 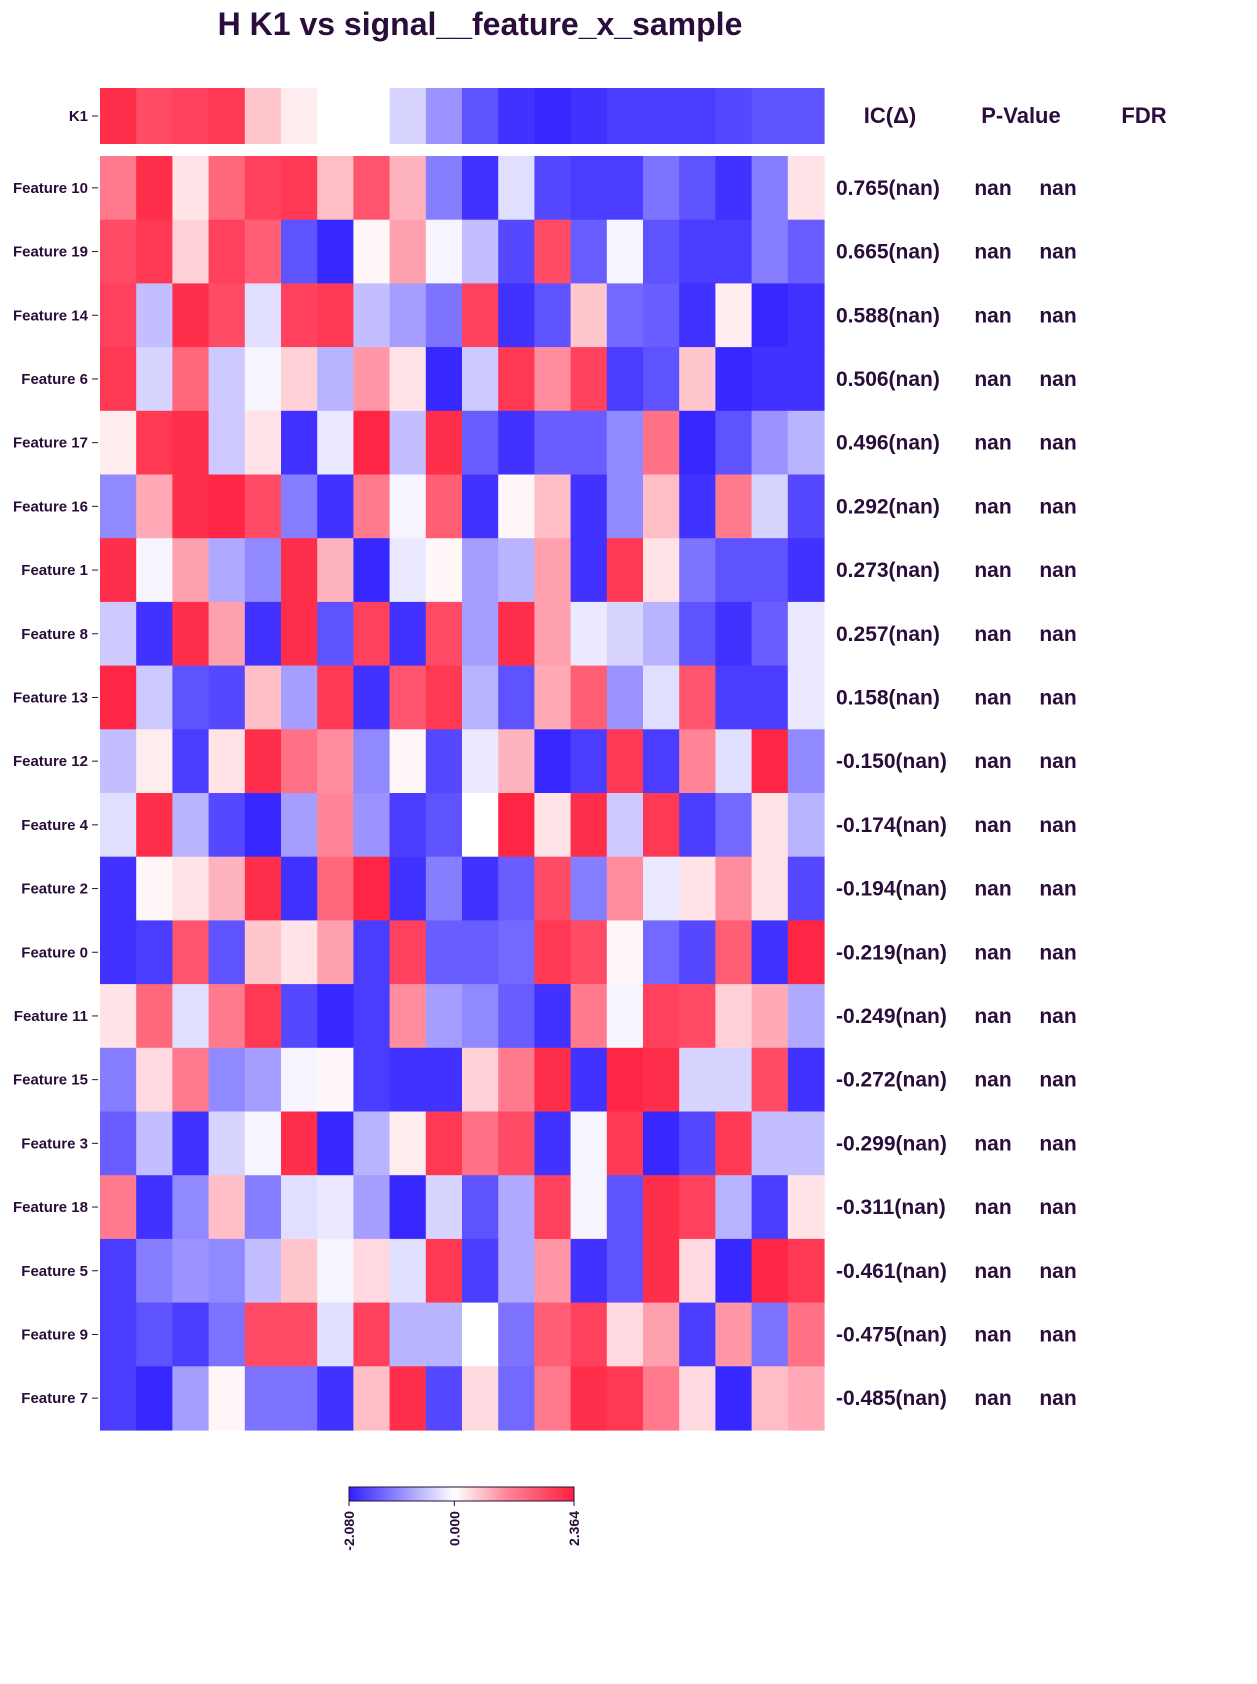 I want to click on ic-value: -0.174(nan), so click(x=891, y=825).